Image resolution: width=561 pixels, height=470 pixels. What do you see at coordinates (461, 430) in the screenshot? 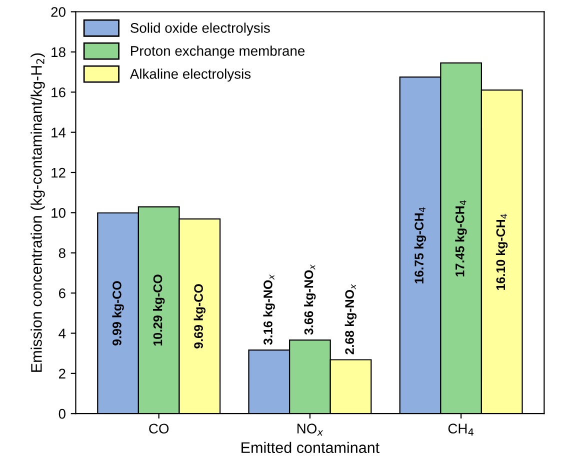
I see `x-tick-label: CH$_{4}$` at bounding box center [461, 430].